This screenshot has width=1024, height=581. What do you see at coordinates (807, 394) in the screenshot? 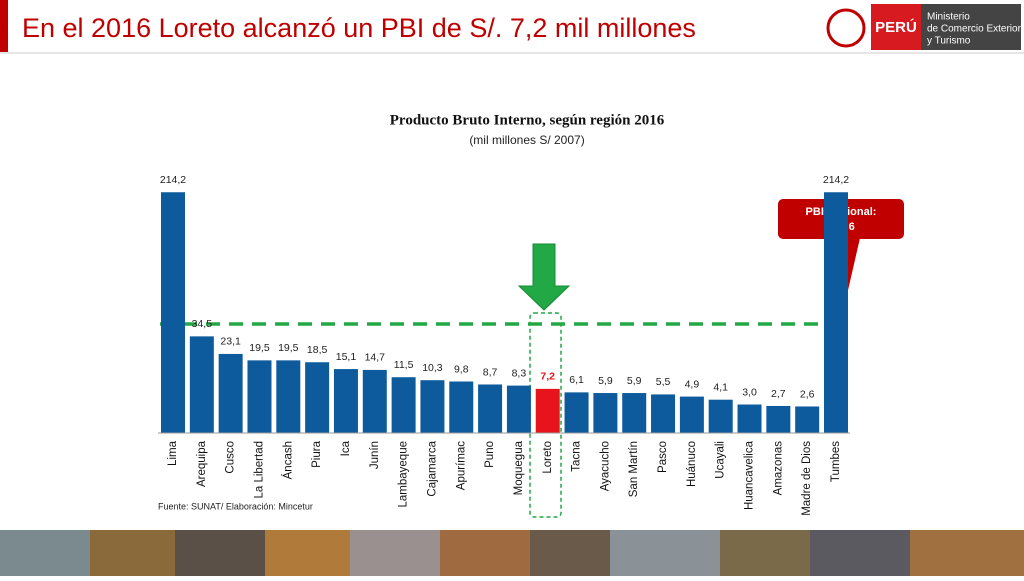
I see `value-label: 2,6` at bounding box center [807, 394].